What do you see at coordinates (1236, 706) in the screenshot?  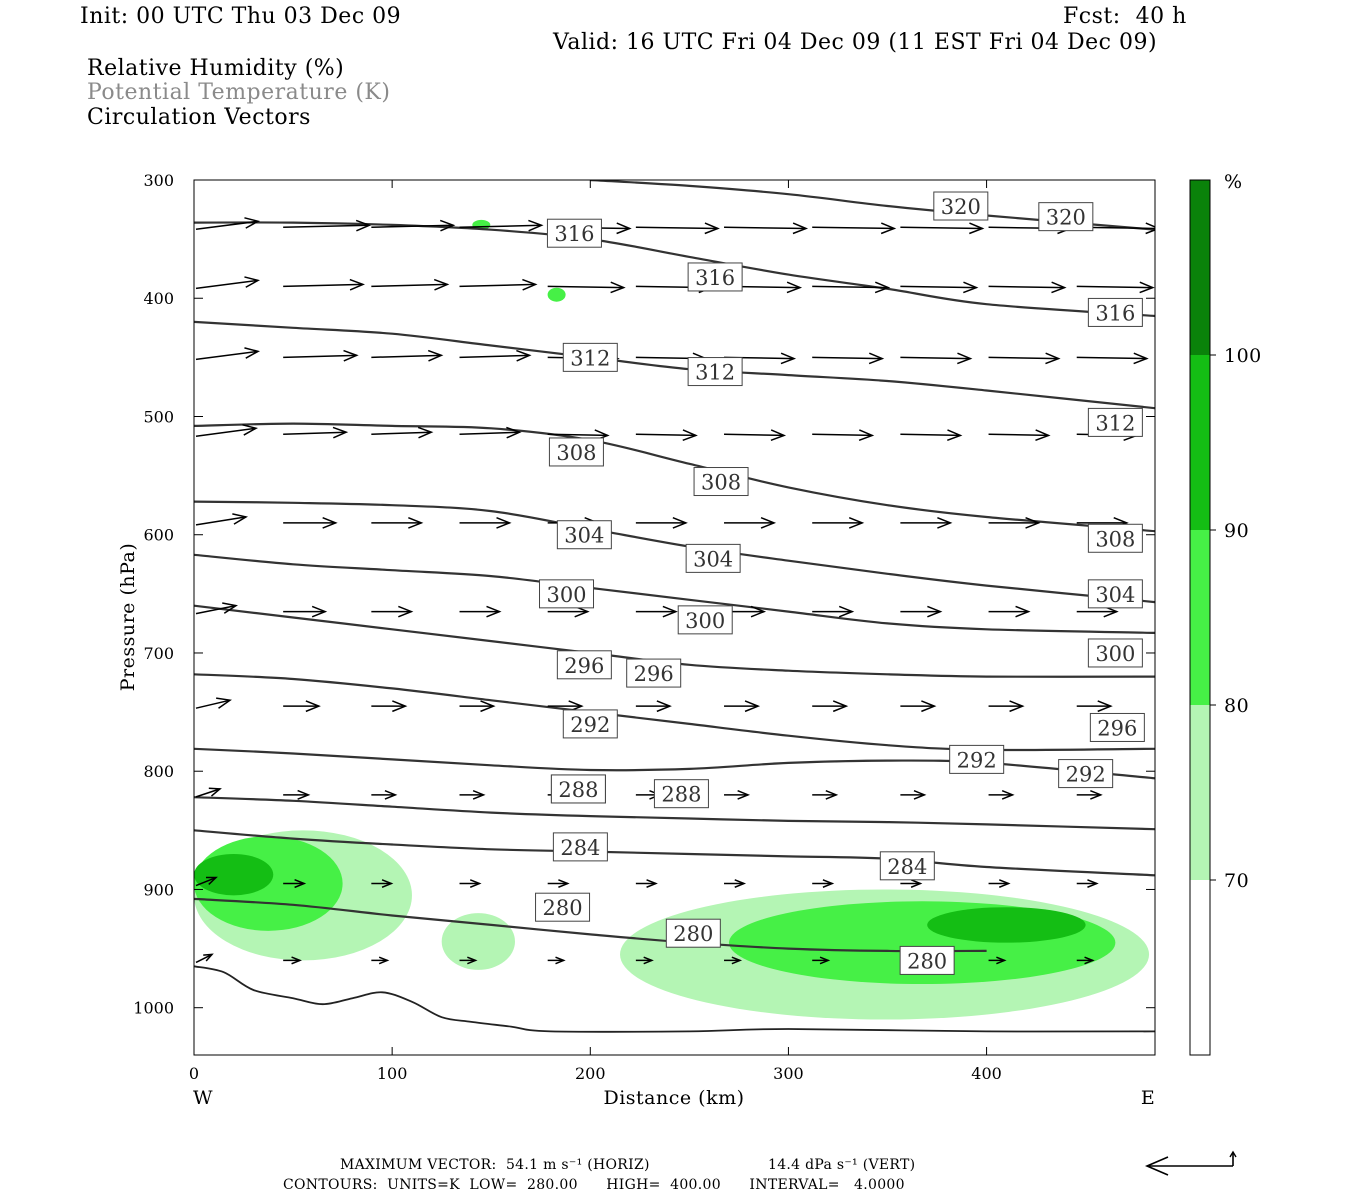 I see `colorbar-tick-label: 80` at bounding box center [1236, 706].